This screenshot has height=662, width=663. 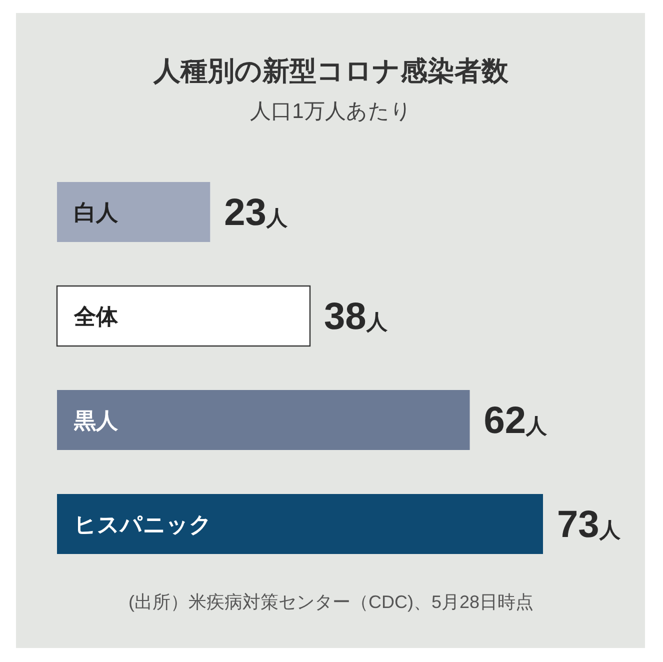 I want to click on chart-subtitle: 人口1万人あたり, so click(x=331, y=111).